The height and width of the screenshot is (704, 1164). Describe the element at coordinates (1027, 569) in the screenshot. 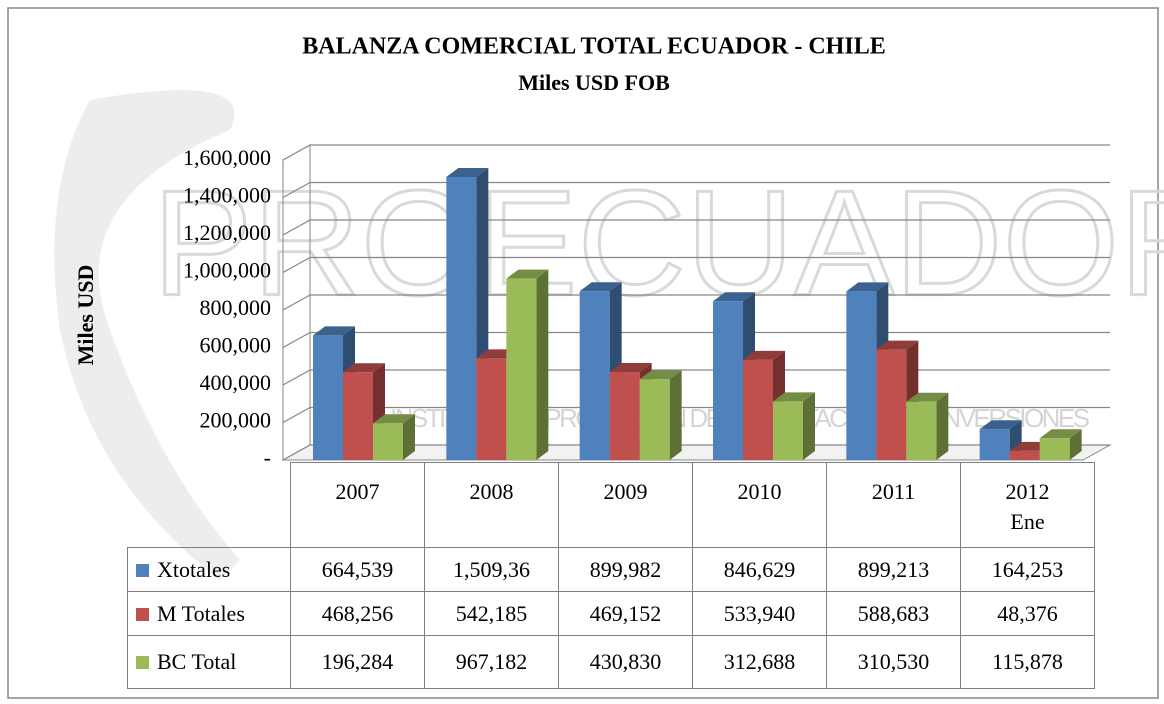

I see `value-cell: 164,253` at that location.